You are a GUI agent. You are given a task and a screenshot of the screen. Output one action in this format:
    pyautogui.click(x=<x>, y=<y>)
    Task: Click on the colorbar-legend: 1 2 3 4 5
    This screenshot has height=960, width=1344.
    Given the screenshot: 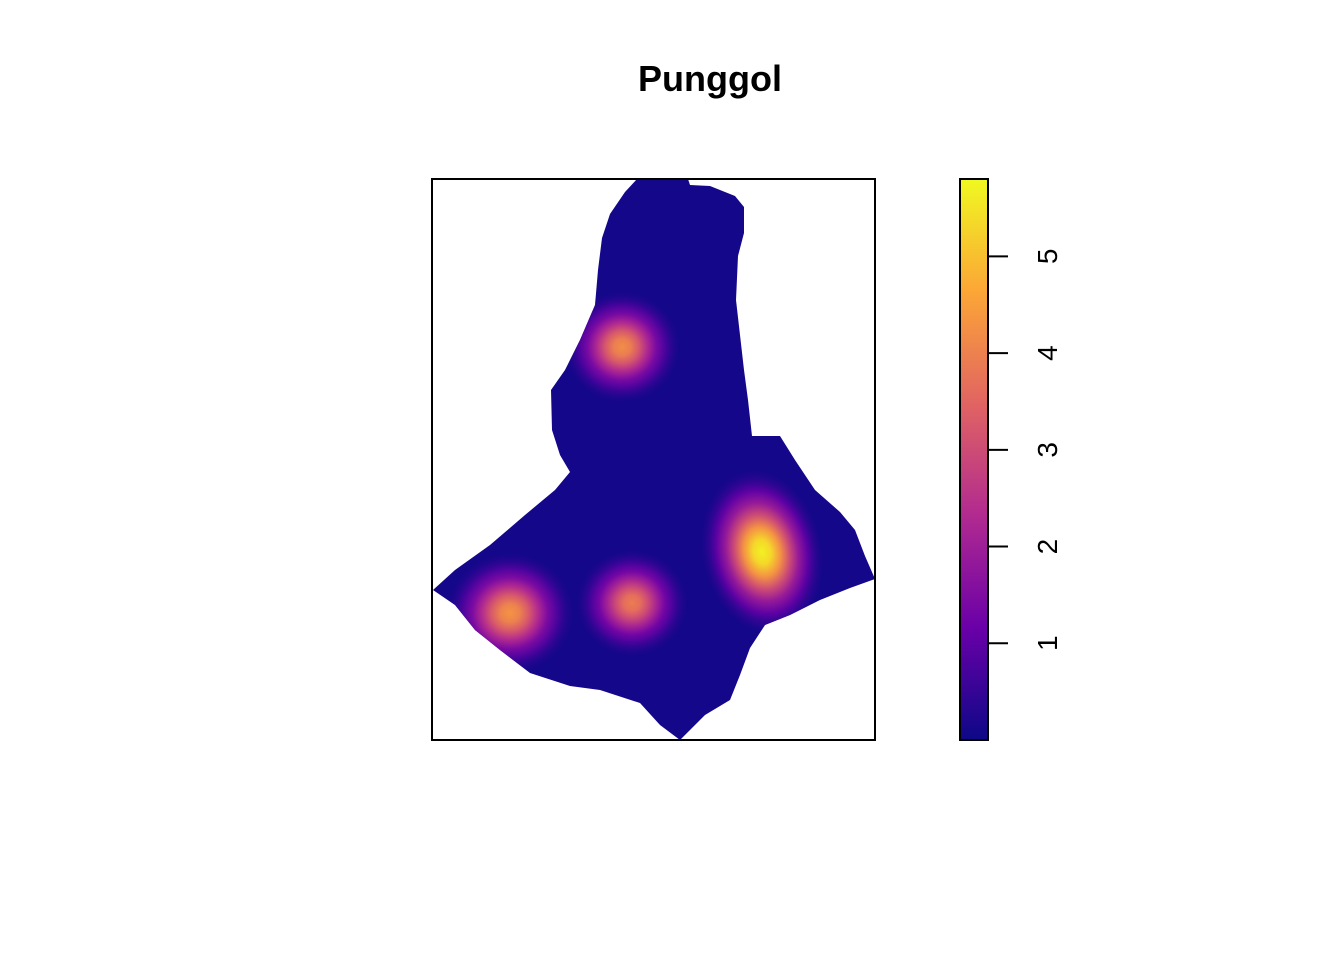 What is the action you would take?
    pyautogui.click(x=1011, y=459)
    